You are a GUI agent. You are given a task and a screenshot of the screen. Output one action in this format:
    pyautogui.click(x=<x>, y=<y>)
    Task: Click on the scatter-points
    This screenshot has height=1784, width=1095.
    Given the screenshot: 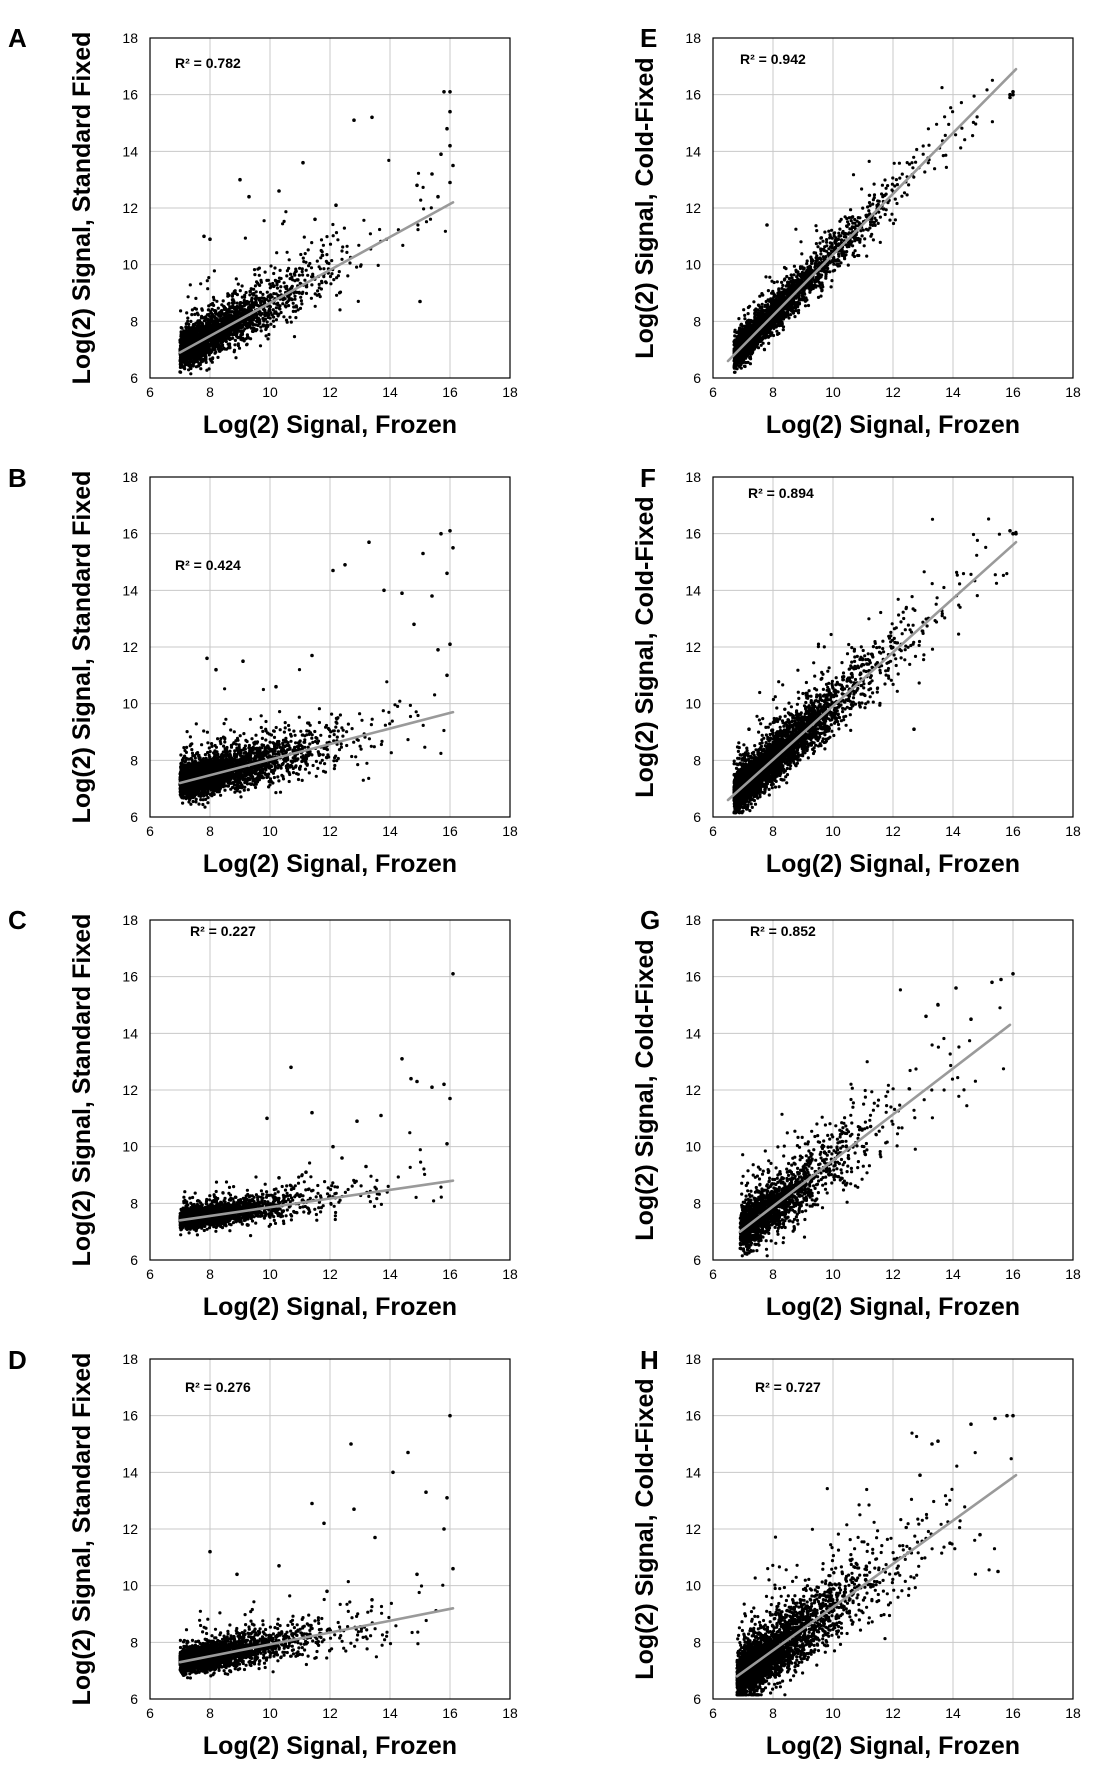 What is the action you would take?
    pyautogui.click(x=316, y=233)
    